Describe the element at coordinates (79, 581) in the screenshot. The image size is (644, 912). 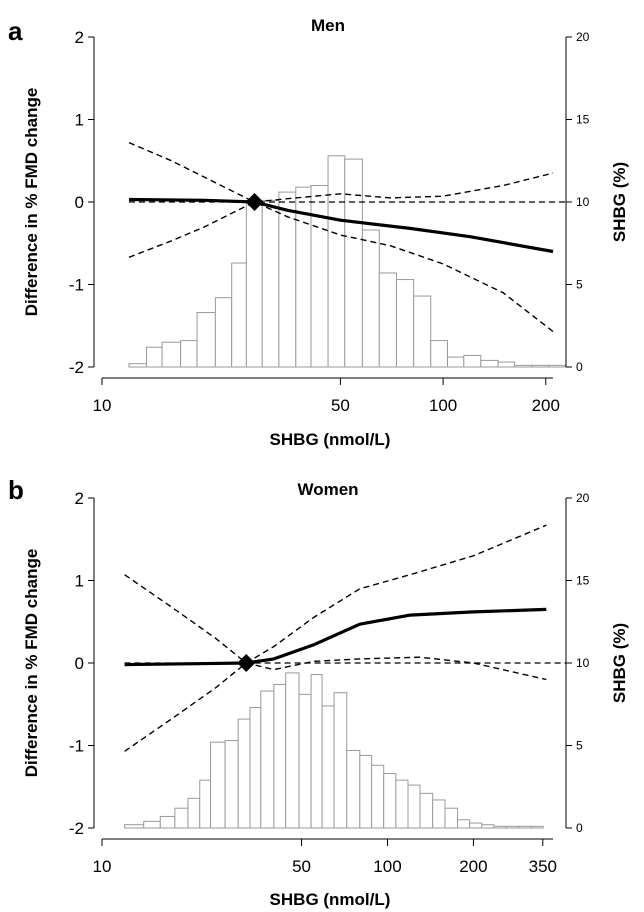
I see `y-tick-label: 1` at that location.